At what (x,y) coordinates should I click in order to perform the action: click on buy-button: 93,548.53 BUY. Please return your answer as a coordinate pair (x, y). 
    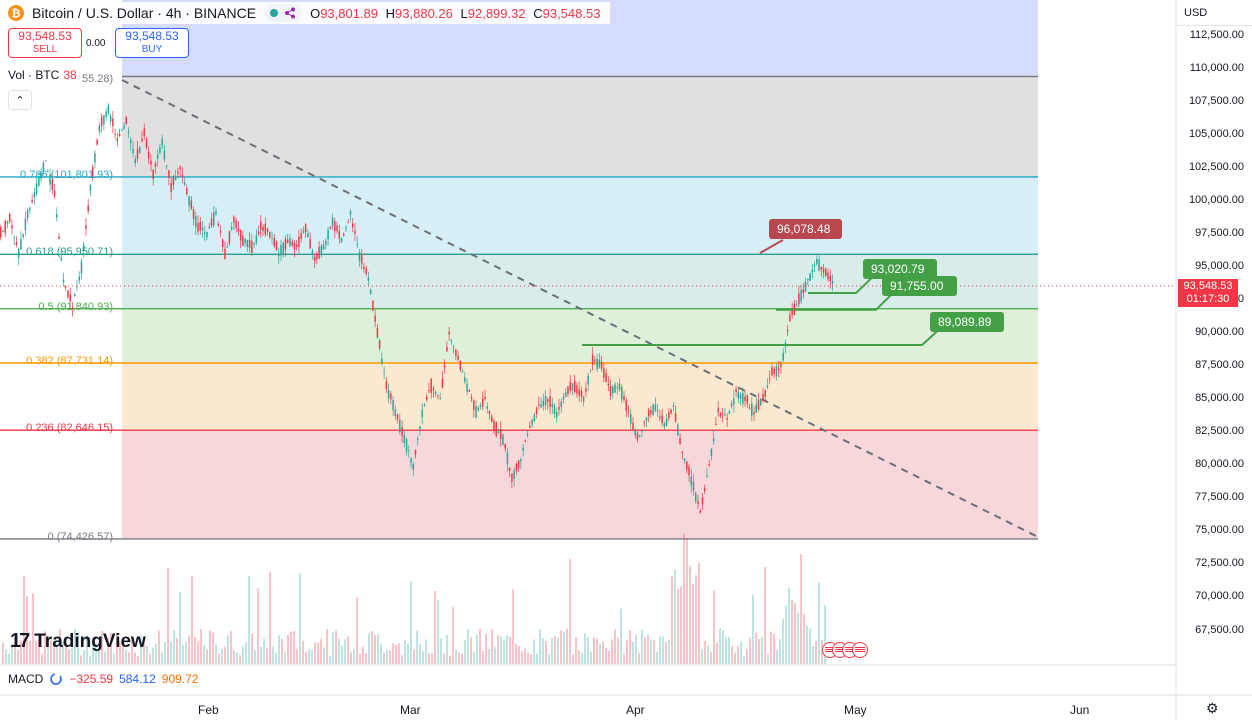
    Looking at the image, I should click on (152, 43).